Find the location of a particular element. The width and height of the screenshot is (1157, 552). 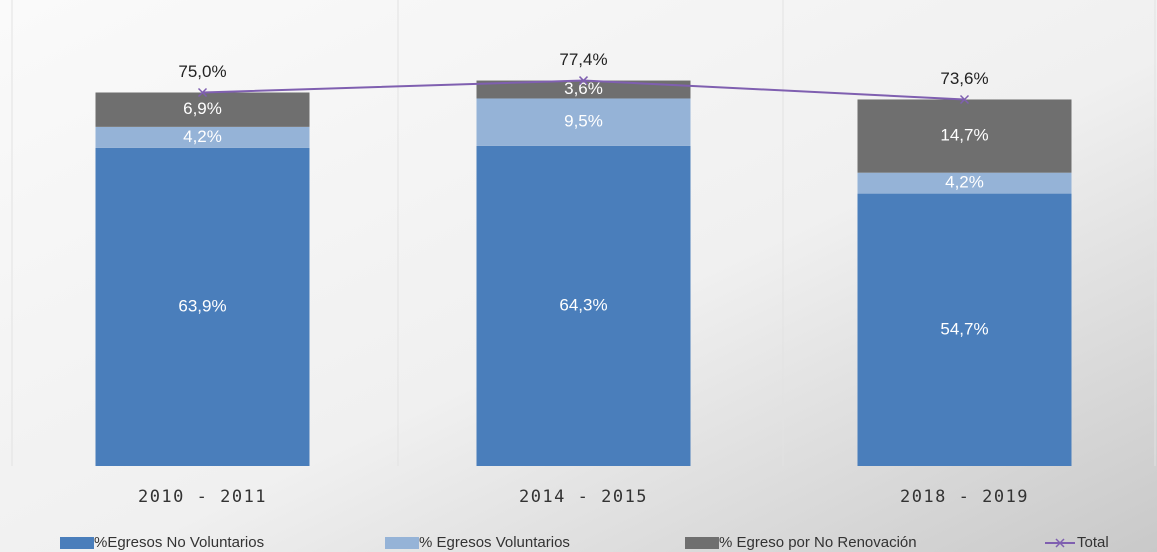

x-tick-label: 2010 - 2011 is located at coordinates (202, 497).